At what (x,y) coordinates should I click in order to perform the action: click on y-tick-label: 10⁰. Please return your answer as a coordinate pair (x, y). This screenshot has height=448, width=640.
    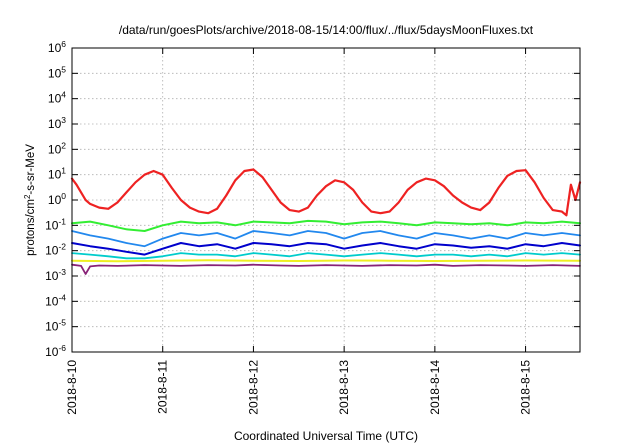
    Looking at the image, I should click on (57, 199).